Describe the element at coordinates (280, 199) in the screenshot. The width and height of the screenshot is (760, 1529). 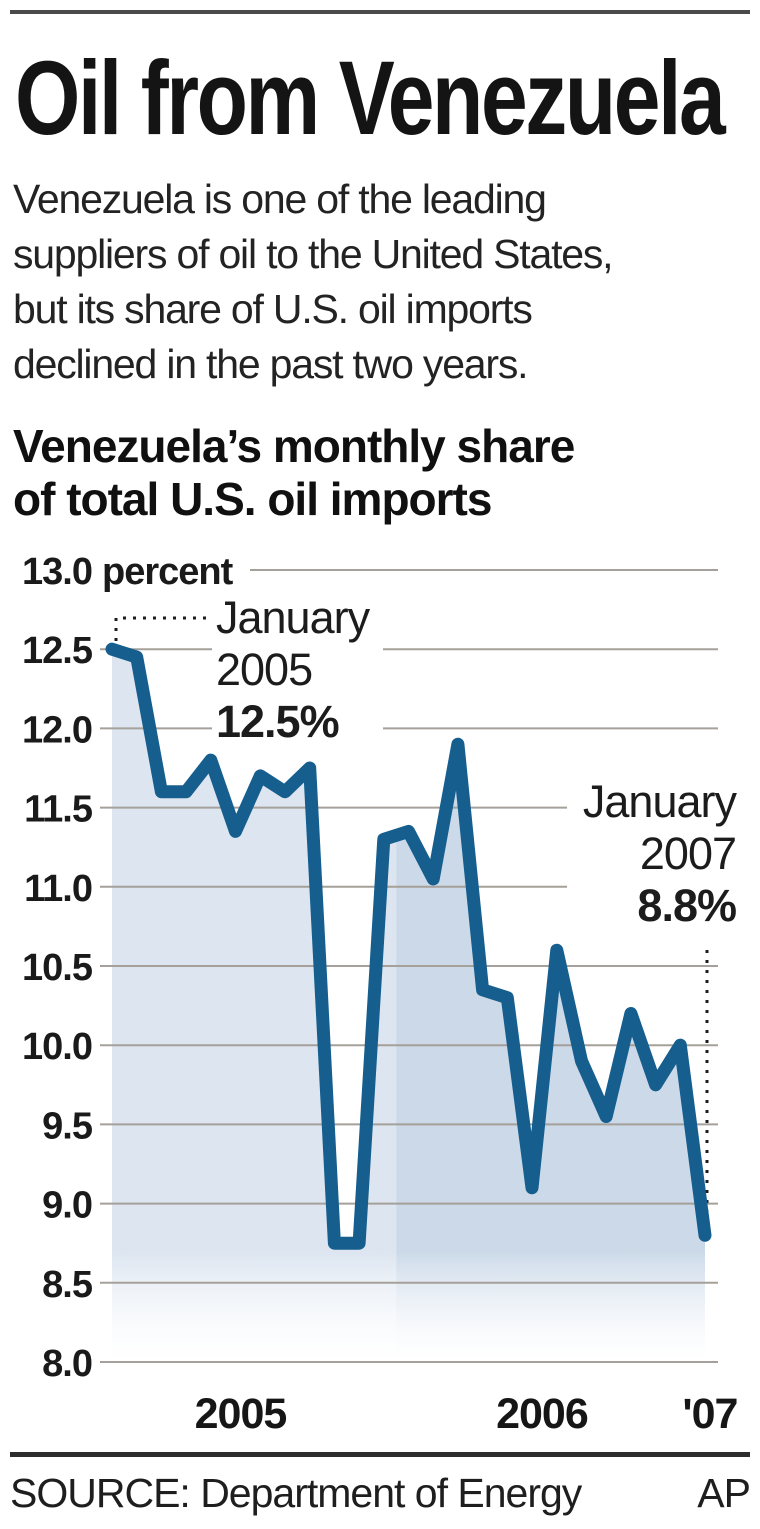
I see `intro-line: Venezuela is one of the leading` at that location.